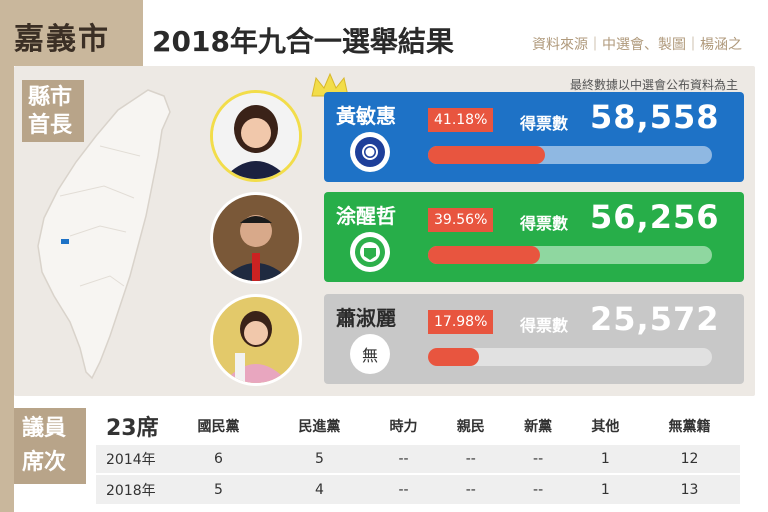  Describe the element at coordinates (689, 458) in the screenshot. I see `table-cell: 12` at that location.